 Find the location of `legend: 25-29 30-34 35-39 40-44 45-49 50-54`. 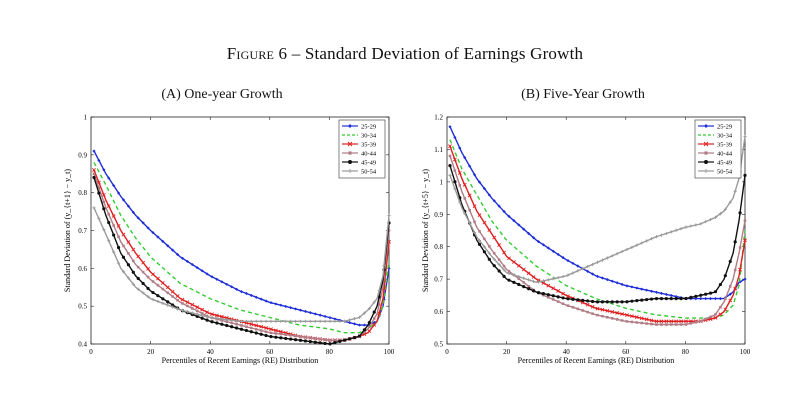

legend: 25-29 30-34 35-39 40-44 45-49 50-54 is located at coordinates (718, 149).